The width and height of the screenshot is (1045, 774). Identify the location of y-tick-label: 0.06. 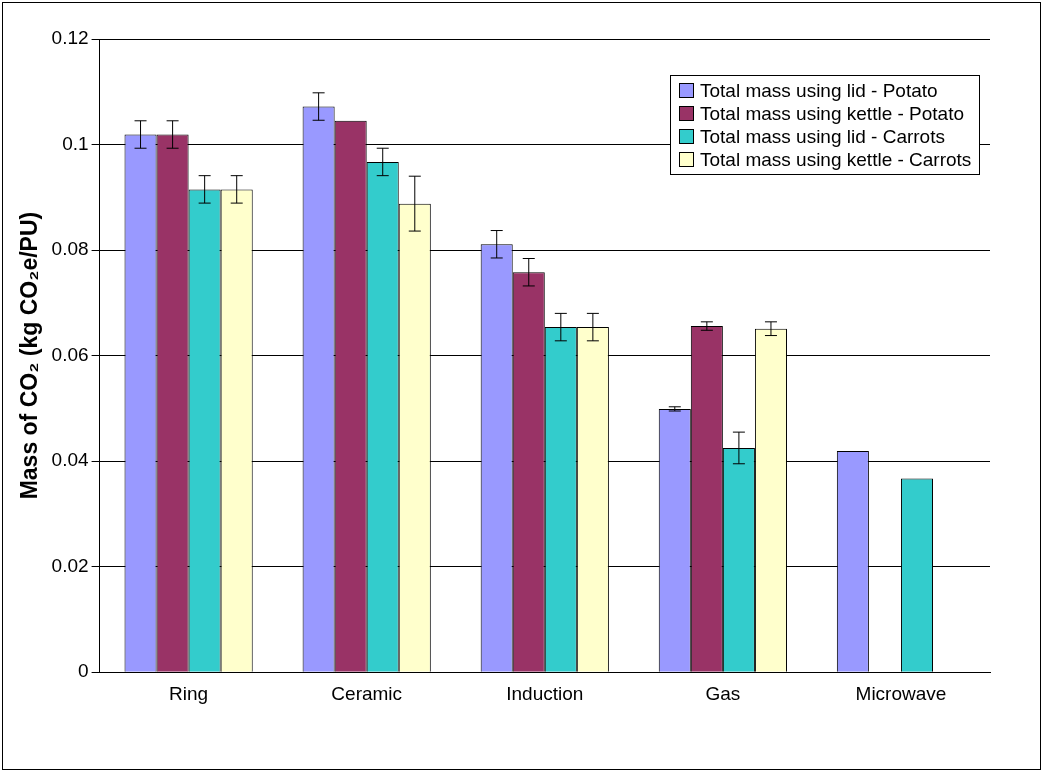
(70, 354).